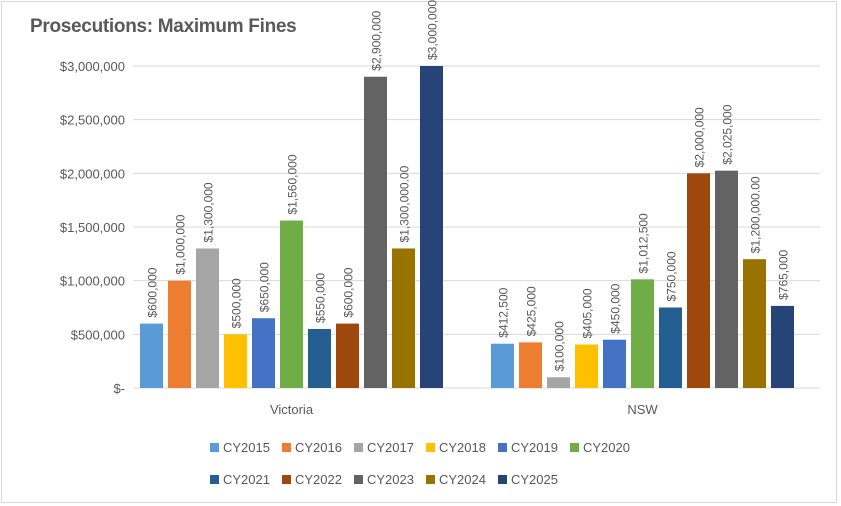 This screenshot has width=841, height=506. What do you see at coordinates (532, 311) in the screenshot?
I see `data-label: $425,000` at bounding box center [532, 311].